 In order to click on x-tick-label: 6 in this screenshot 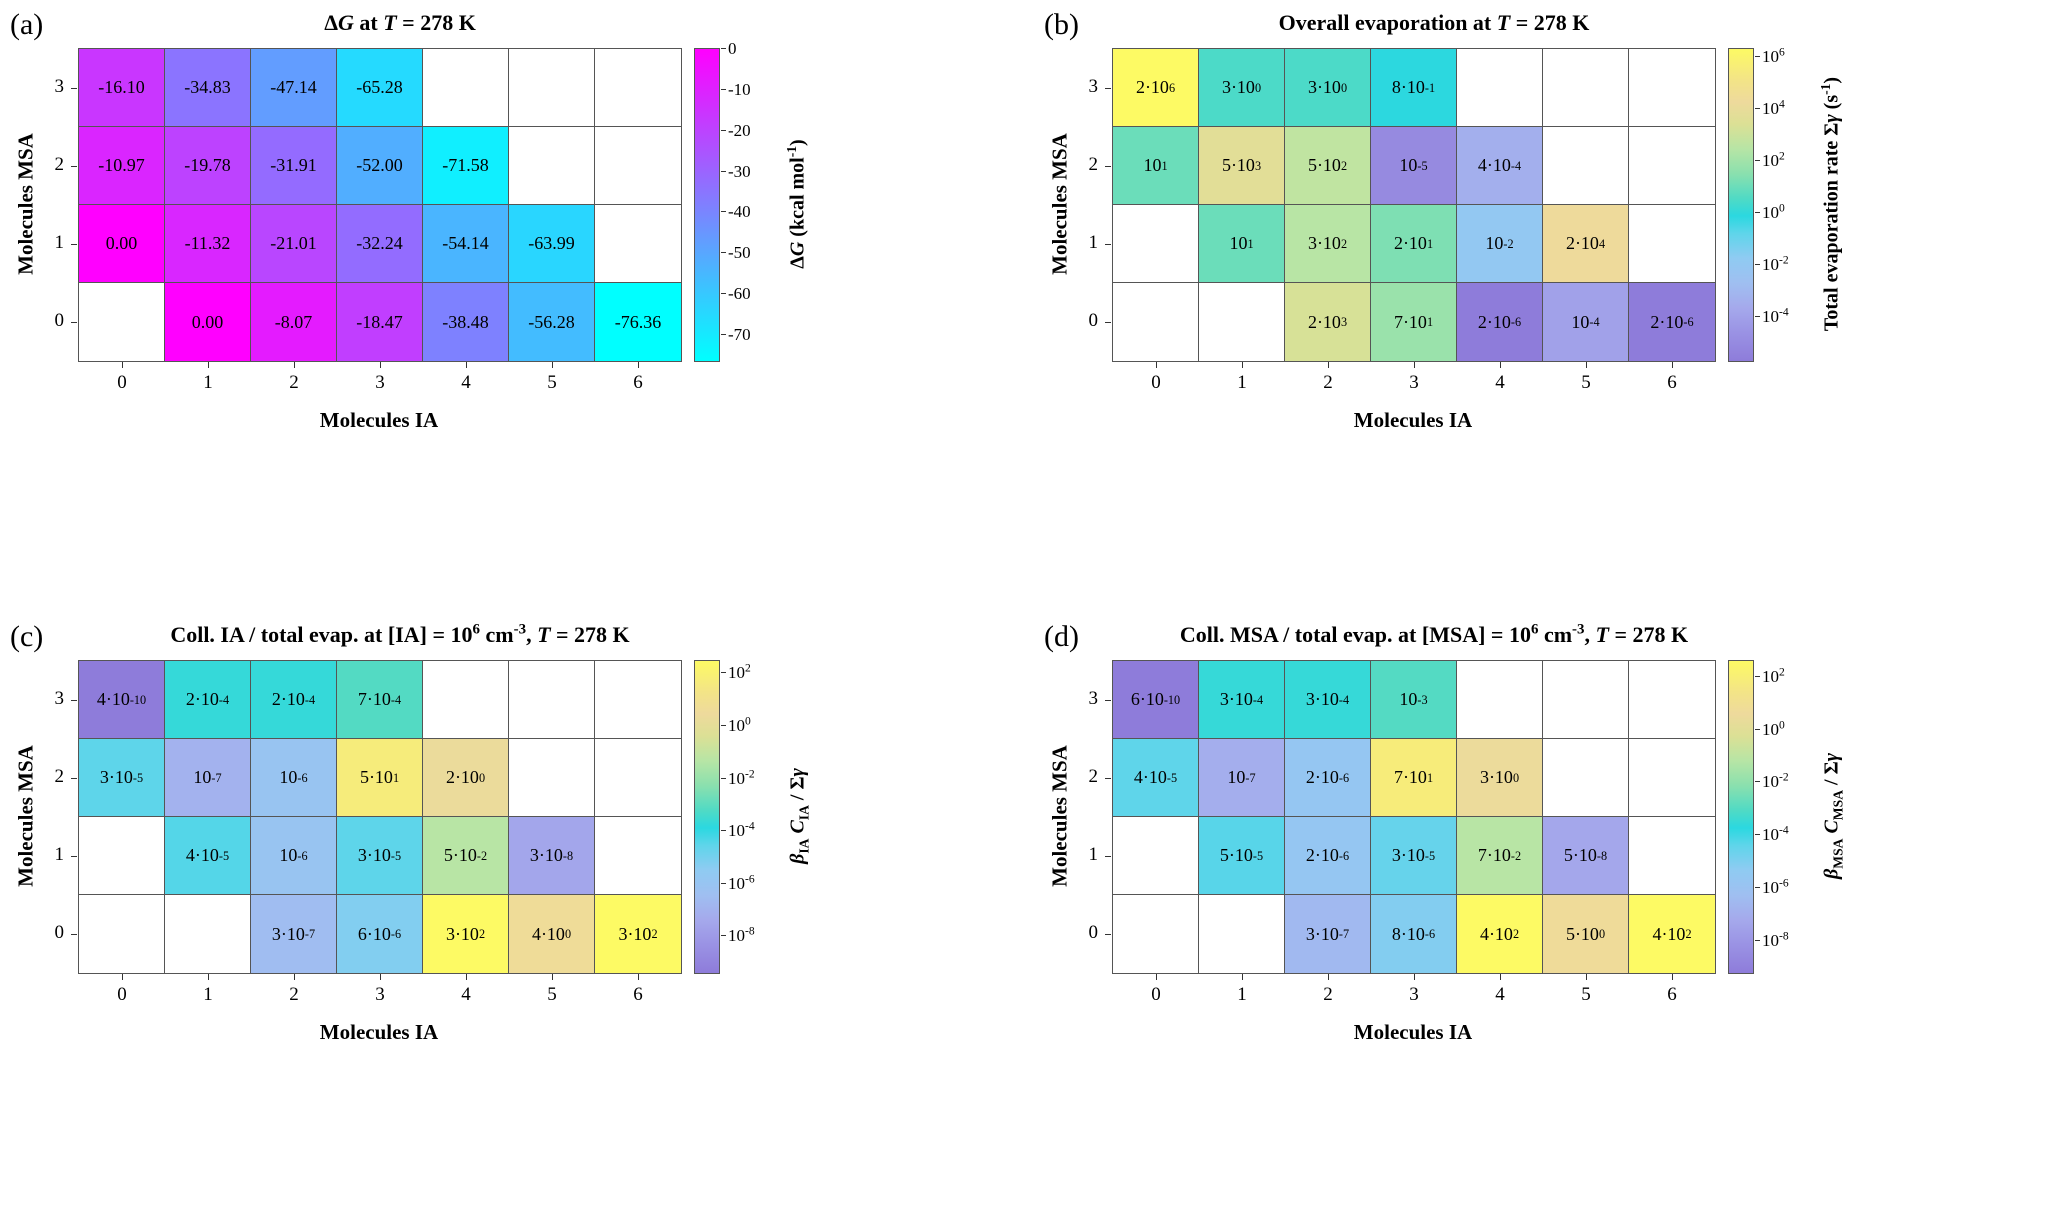, I will do `click(638, 994)`.